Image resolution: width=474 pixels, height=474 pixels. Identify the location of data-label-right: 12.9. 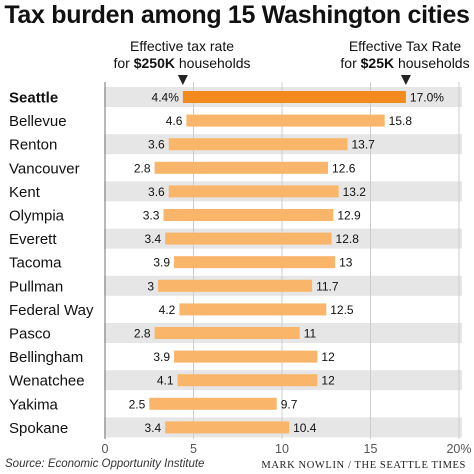
(349, 216).